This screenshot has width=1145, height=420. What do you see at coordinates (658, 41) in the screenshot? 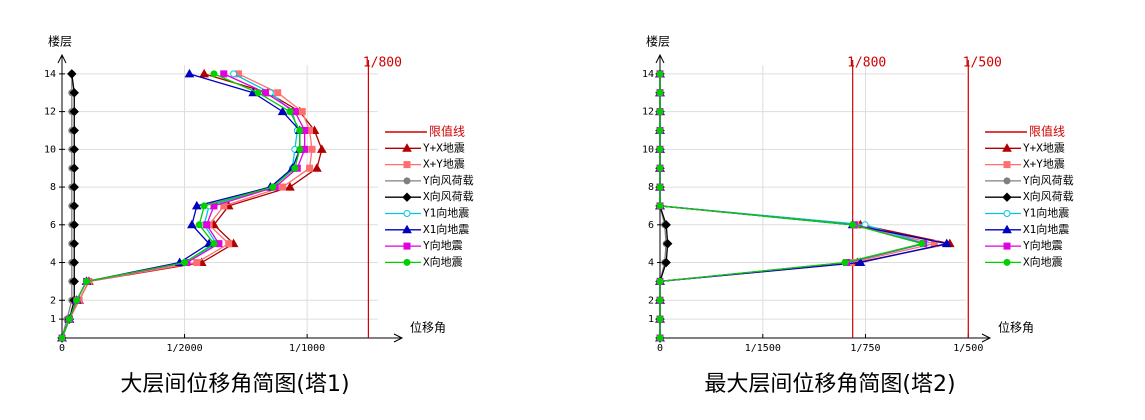
I see `y-axis-label: 楼层` at bounding box center [658, 41].